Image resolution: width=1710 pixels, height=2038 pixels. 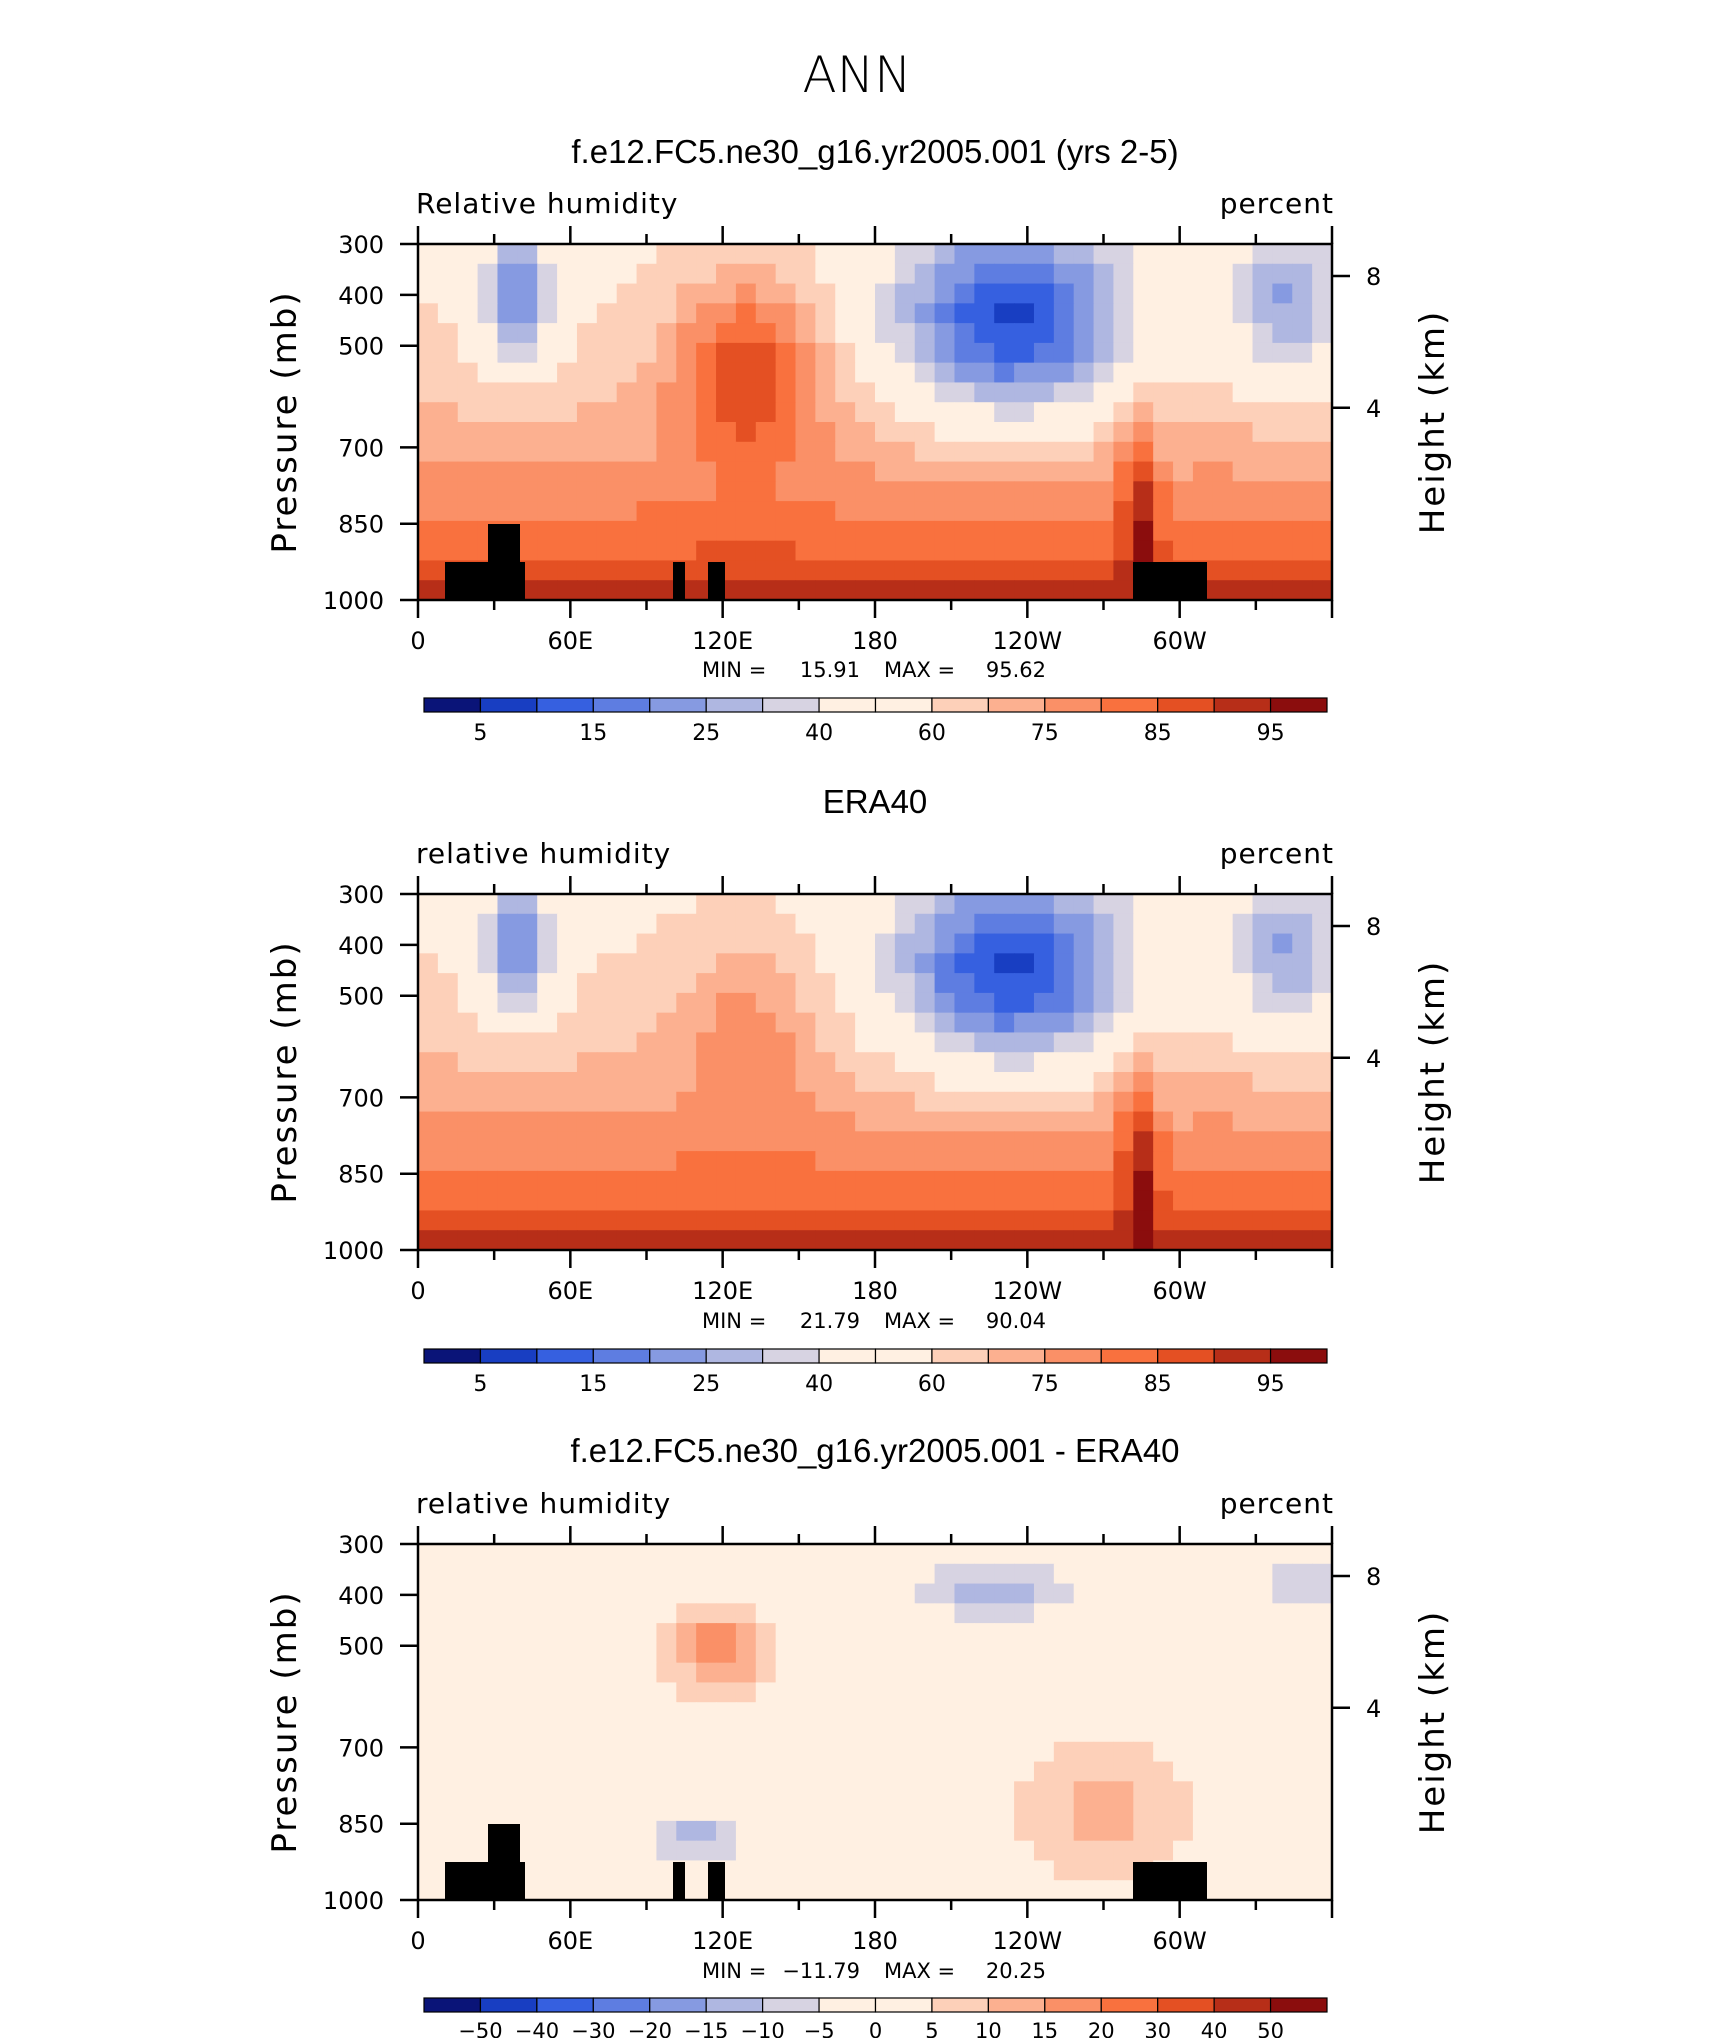 I want to click on x-tick-label: 120E, so click(x=722, y=641).